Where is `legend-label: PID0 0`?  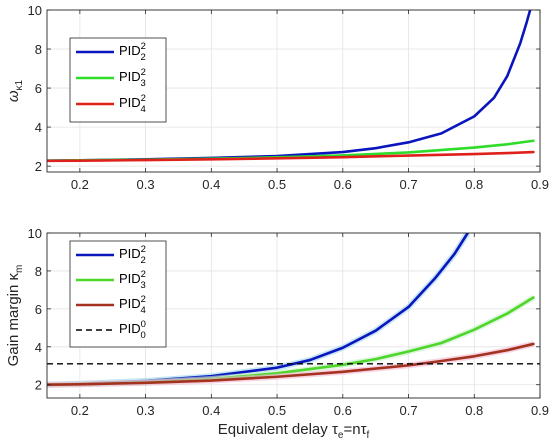 legend-label: PID0 0 is located at coordinates (132, 330).